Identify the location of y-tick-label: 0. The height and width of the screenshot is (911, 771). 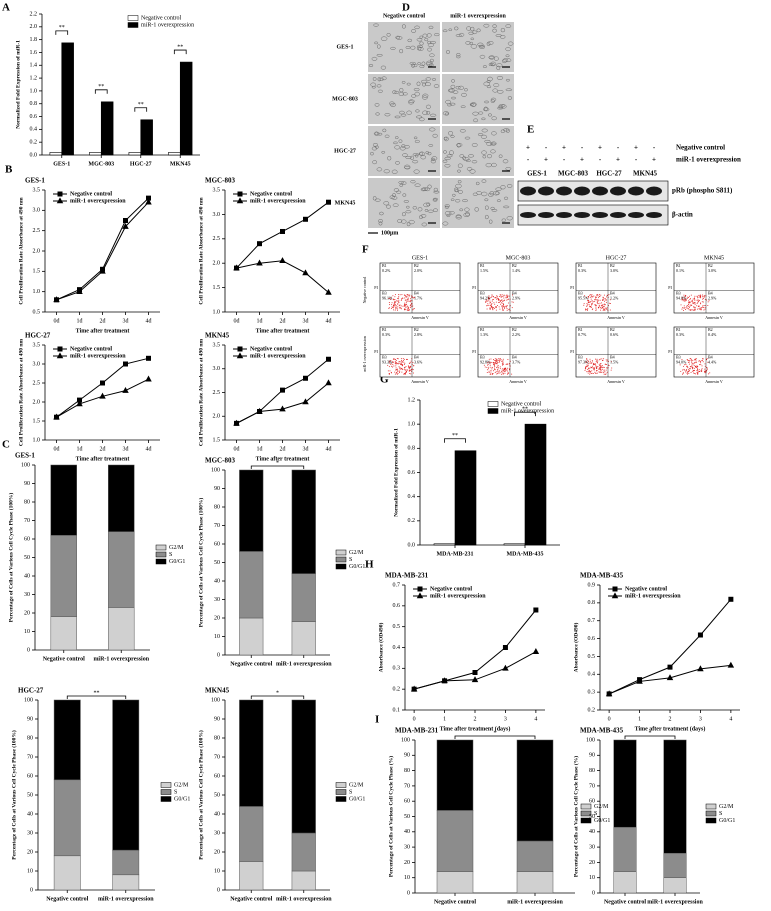
(218, 890).